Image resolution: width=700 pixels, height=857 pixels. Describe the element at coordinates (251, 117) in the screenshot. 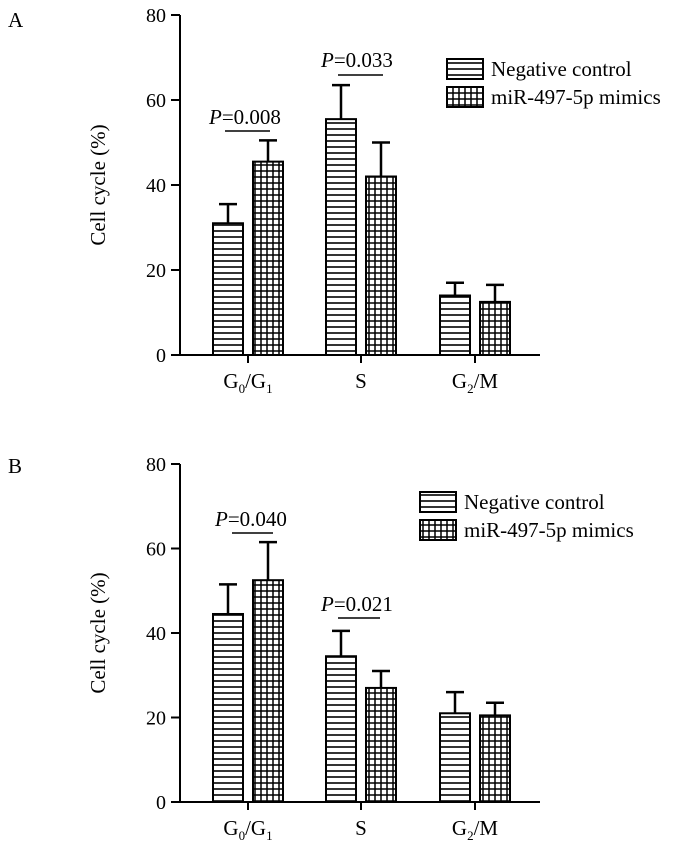

I see `p-value: =0.008` at that location.